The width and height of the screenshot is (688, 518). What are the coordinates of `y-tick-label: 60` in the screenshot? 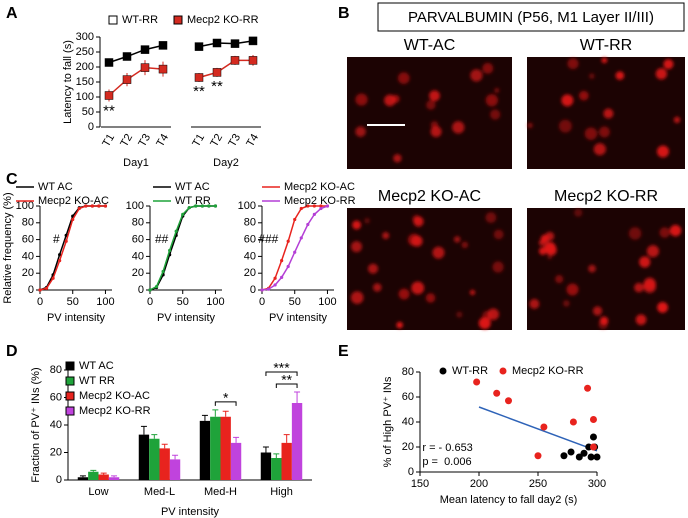 It's located at (138, 240).